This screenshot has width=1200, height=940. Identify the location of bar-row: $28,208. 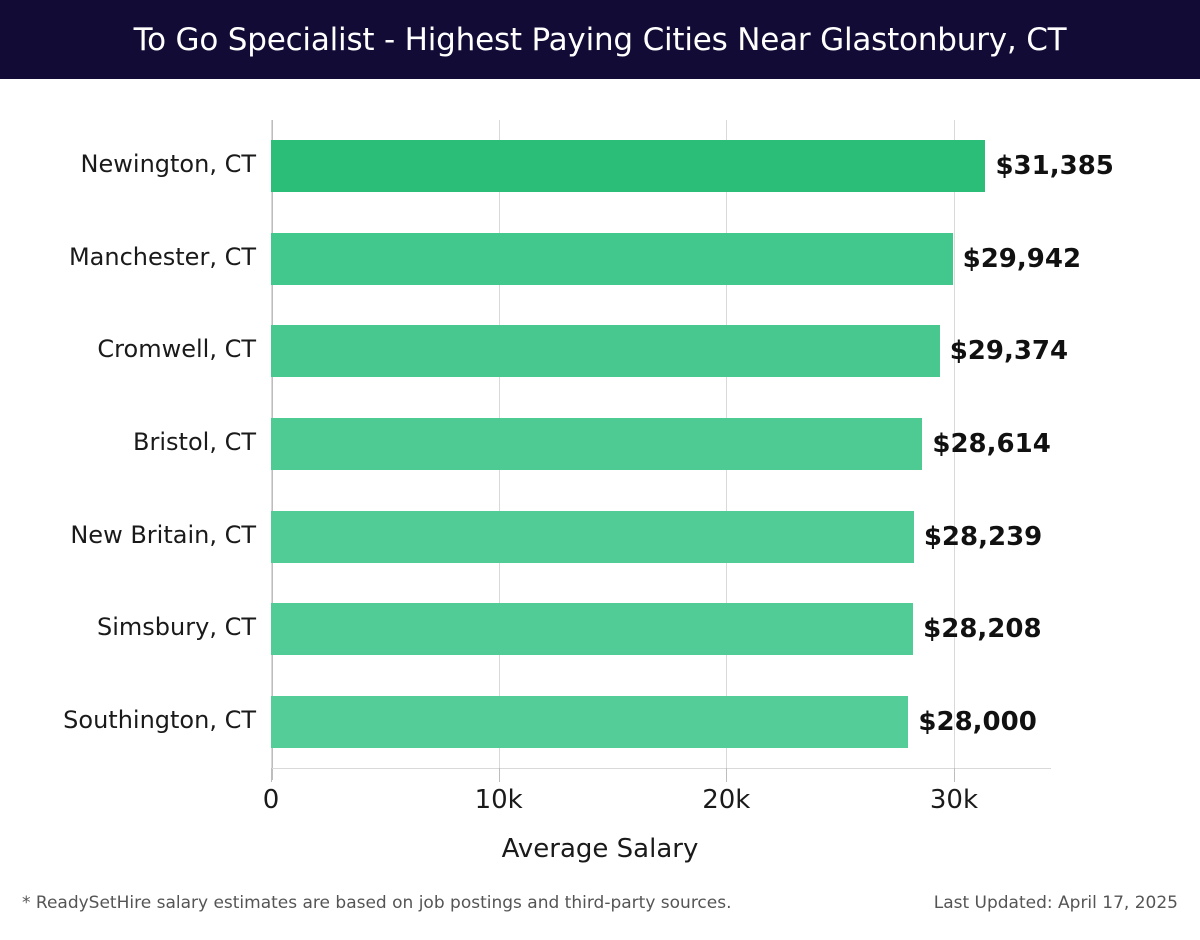
(658, 629).